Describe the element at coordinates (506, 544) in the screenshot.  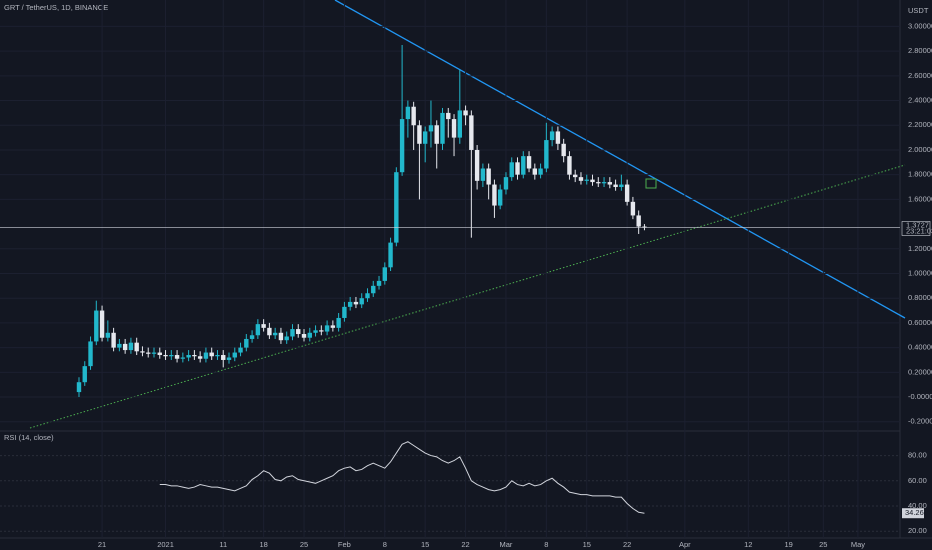
I see `x-tick-label: Mar` at that location.